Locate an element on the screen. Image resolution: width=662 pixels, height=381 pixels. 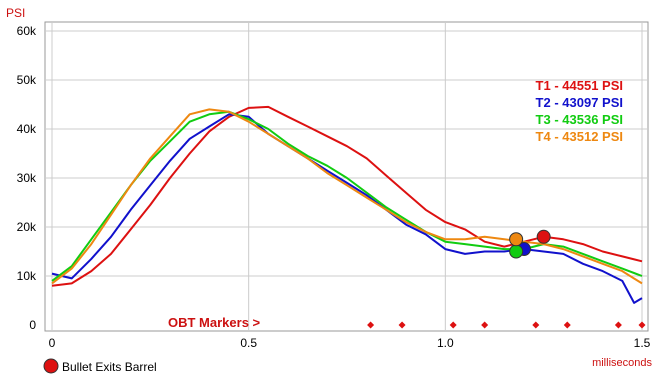
x-tick-label: 0 is located at coordinates (52, 343).